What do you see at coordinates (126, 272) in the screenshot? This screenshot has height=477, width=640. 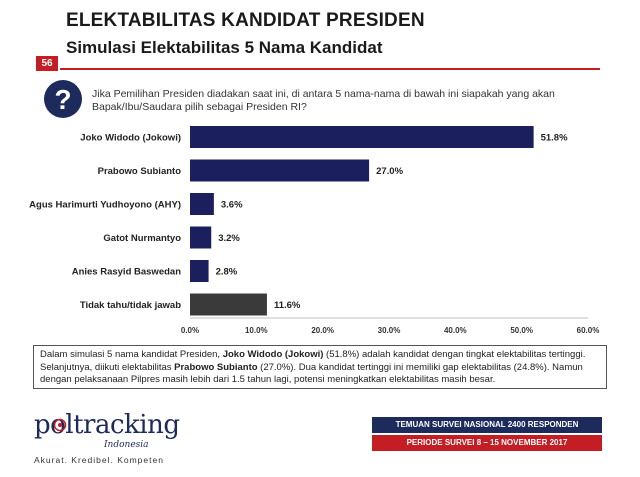 I see `category-label: Anies Rasyid Baswedan` at bounding box center [126, 272].